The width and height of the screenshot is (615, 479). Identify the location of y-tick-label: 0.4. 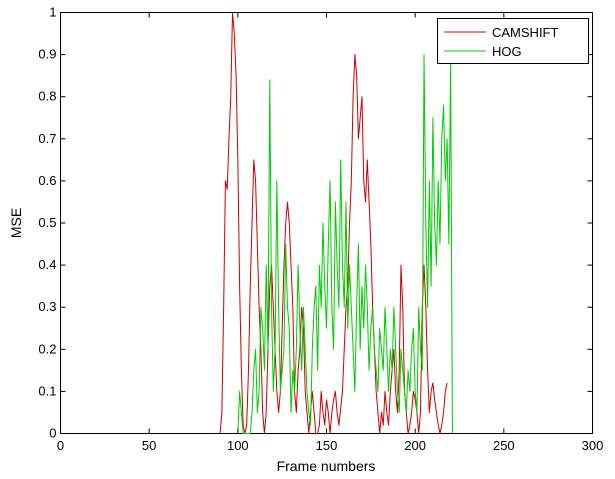
(47, 264).